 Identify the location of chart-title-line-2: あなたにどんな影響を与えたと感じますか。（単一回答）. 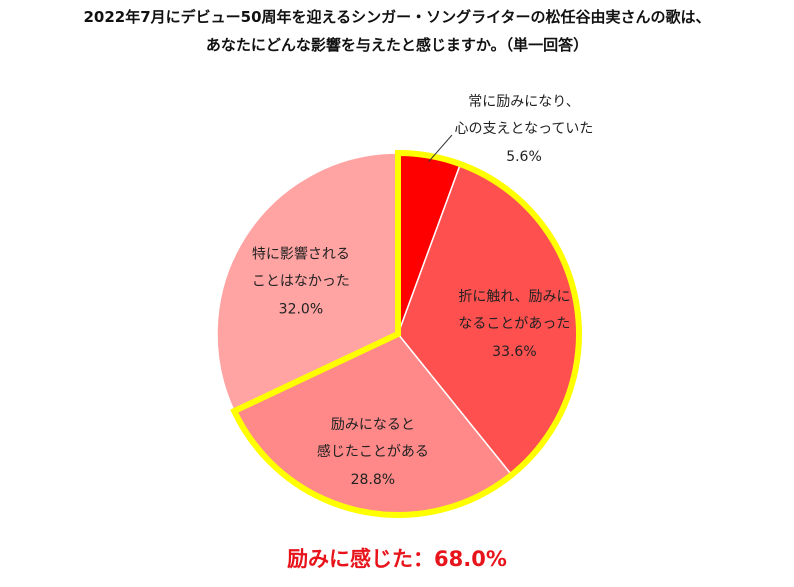
(397, 45).